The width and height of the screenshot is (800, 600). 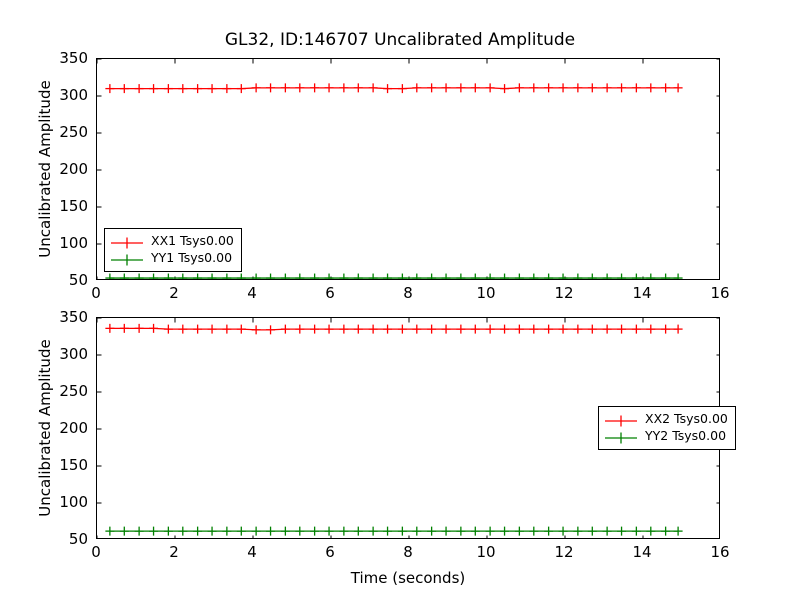 What do you see at coordinates (686, 419) in the screenshot?
I see `legend-label: XX2 Tsys0.00` at bounding box center [686, 419].